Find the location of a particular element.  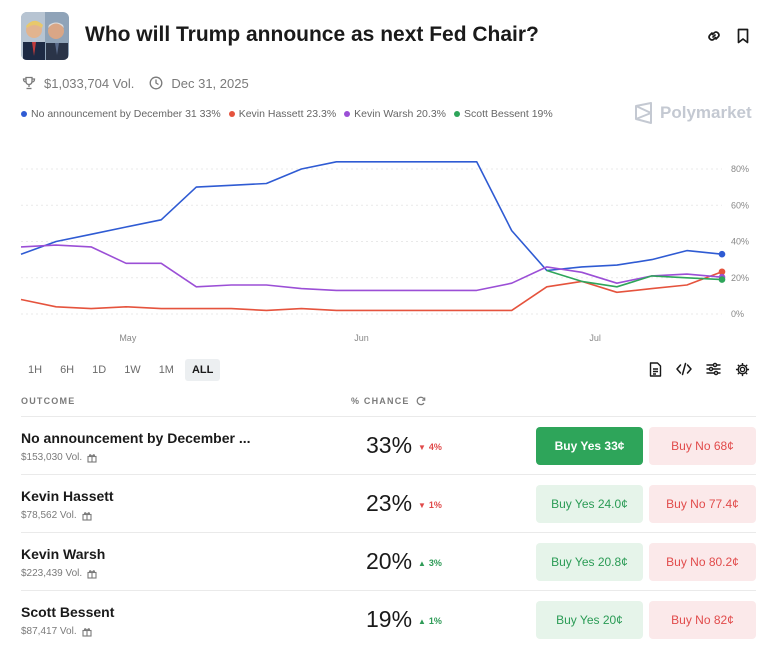

legend-label: Scott Bessent 19% is located at coordinates (508, 114).